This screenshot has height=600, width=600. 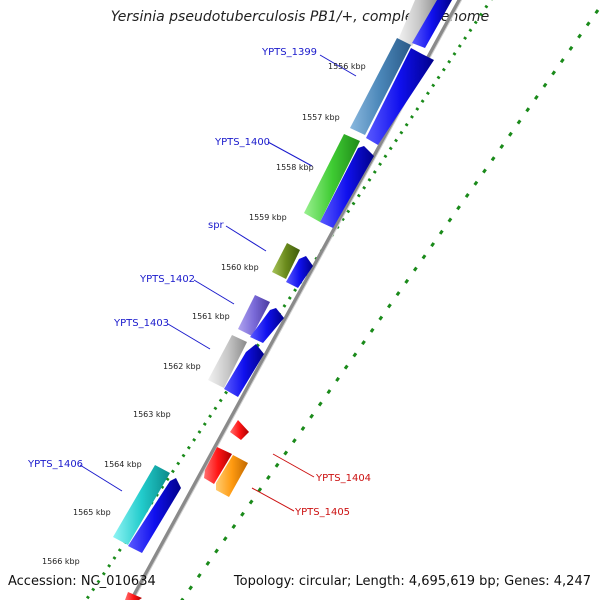 I want to click on gene-label-ypts-1404: YPTS_1404, so click(x=343, y=478).